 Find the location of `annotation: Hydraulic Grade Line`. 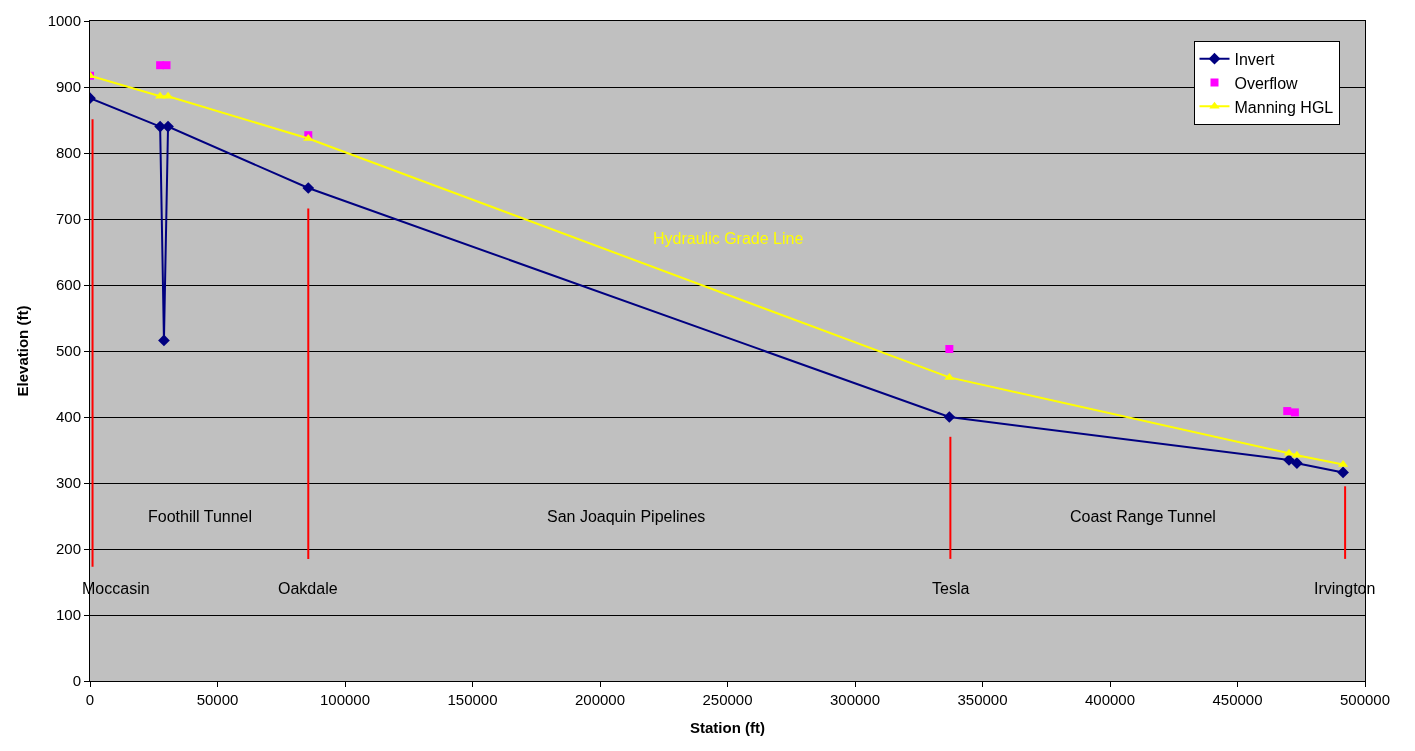

annotation: Hydraulic Grade Line is located at coordinates (728, 238).